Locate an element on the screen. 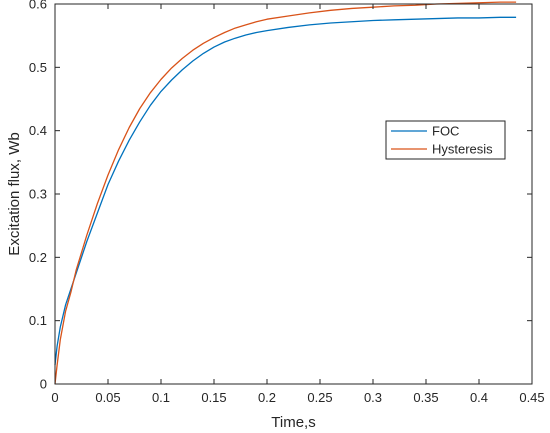 Image resolution: width=550 pixels, height=433 pixels. legend-label-hysteresis: Hysteresis is located at coordinates (462, 149).